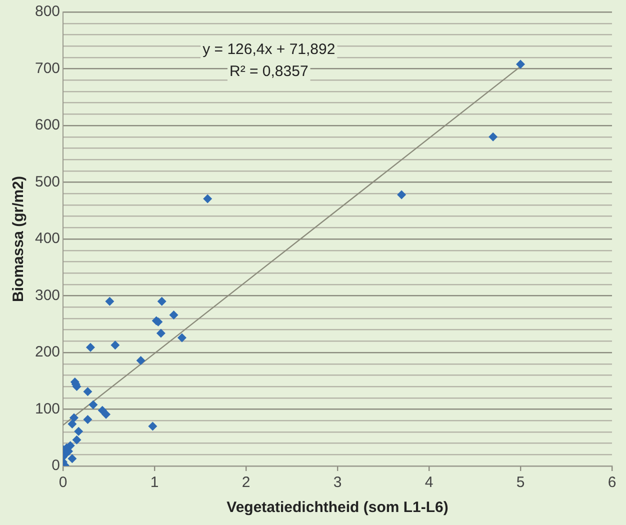 Image resolution: width=626 pixels, height=525 pixels. What do you see at coordinates (47, 11) in the screenshot?
I see `y-tick-label: 800` at bounding box center [47, 11].